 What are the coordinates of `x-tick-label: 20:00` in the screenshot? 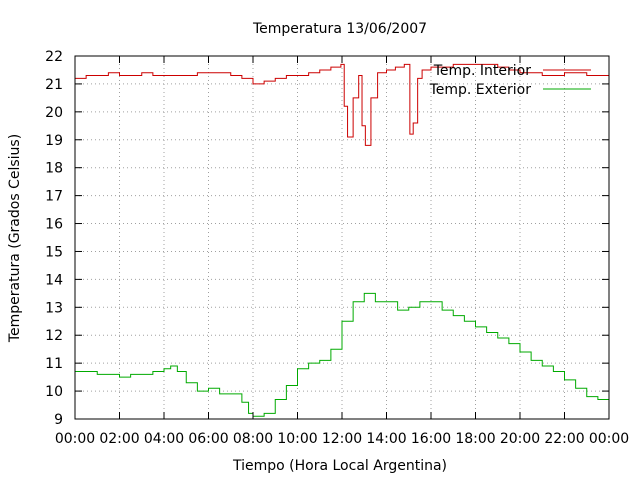 It's located at (520, 439).